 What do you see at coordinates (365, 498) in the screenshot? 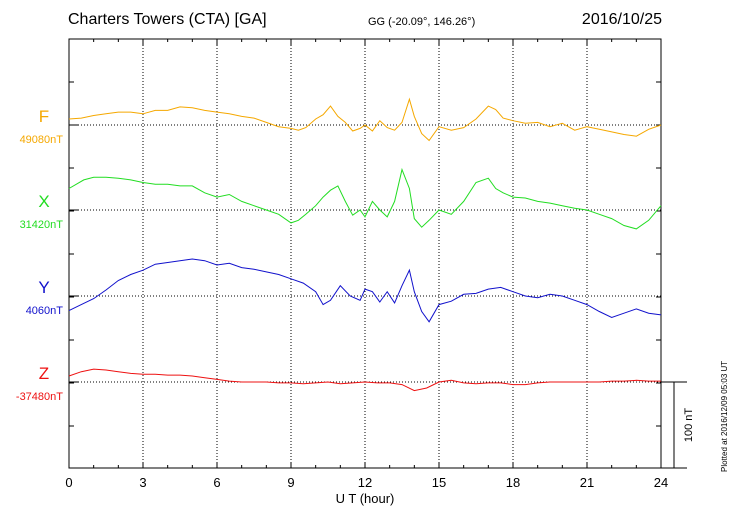
I see `x-axis-label: U T (hour)` at bounding box center [365, 498].